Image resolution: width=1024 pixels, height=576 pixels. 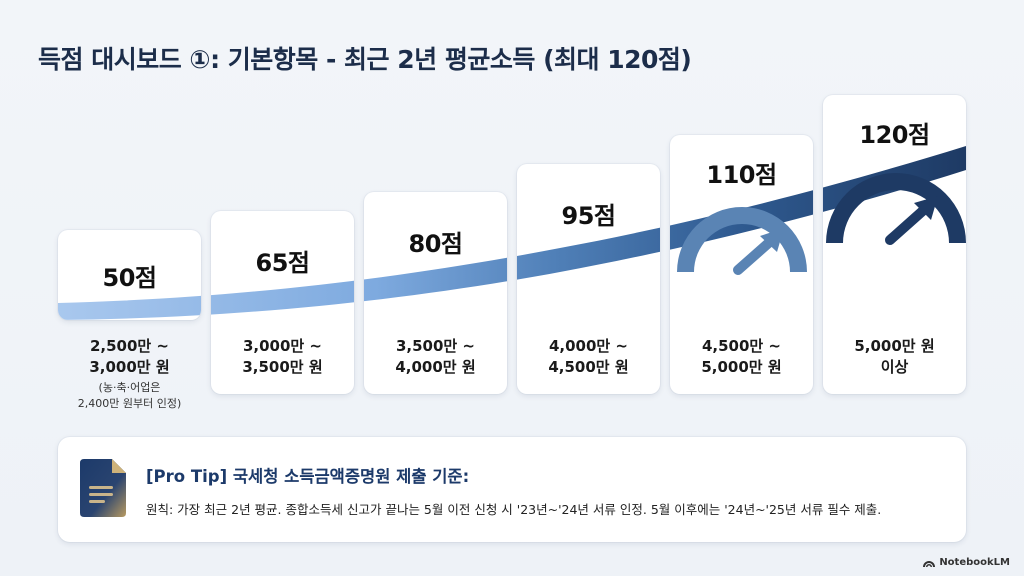 What do you see at coordinates (129, 396) in the screenshot?
I see `tier-note: (농·축·어업은 2,400만 원부터 인정)` at bounding box center [129, 396].